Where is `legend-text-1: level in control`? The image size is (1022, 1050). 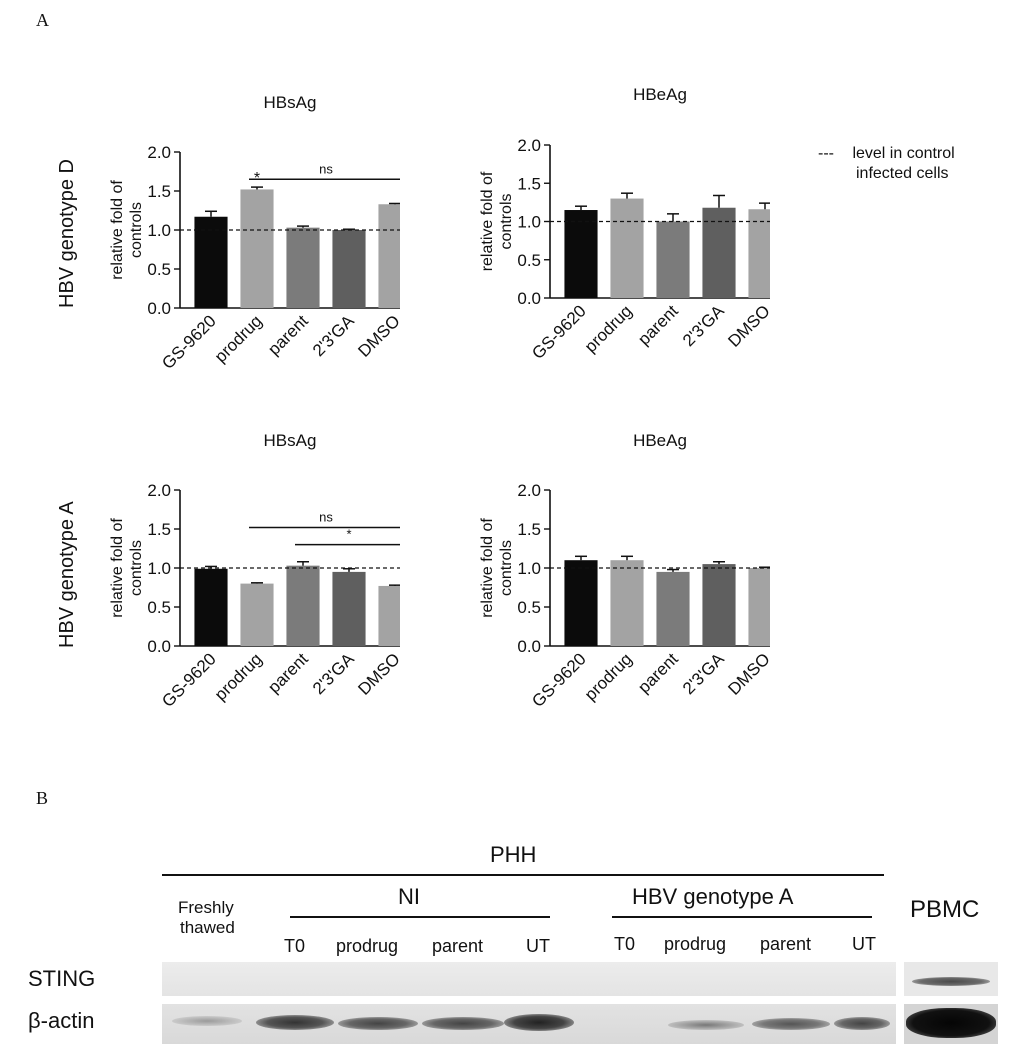
legend-text-1: level in control is located at coordinates (903, 153).